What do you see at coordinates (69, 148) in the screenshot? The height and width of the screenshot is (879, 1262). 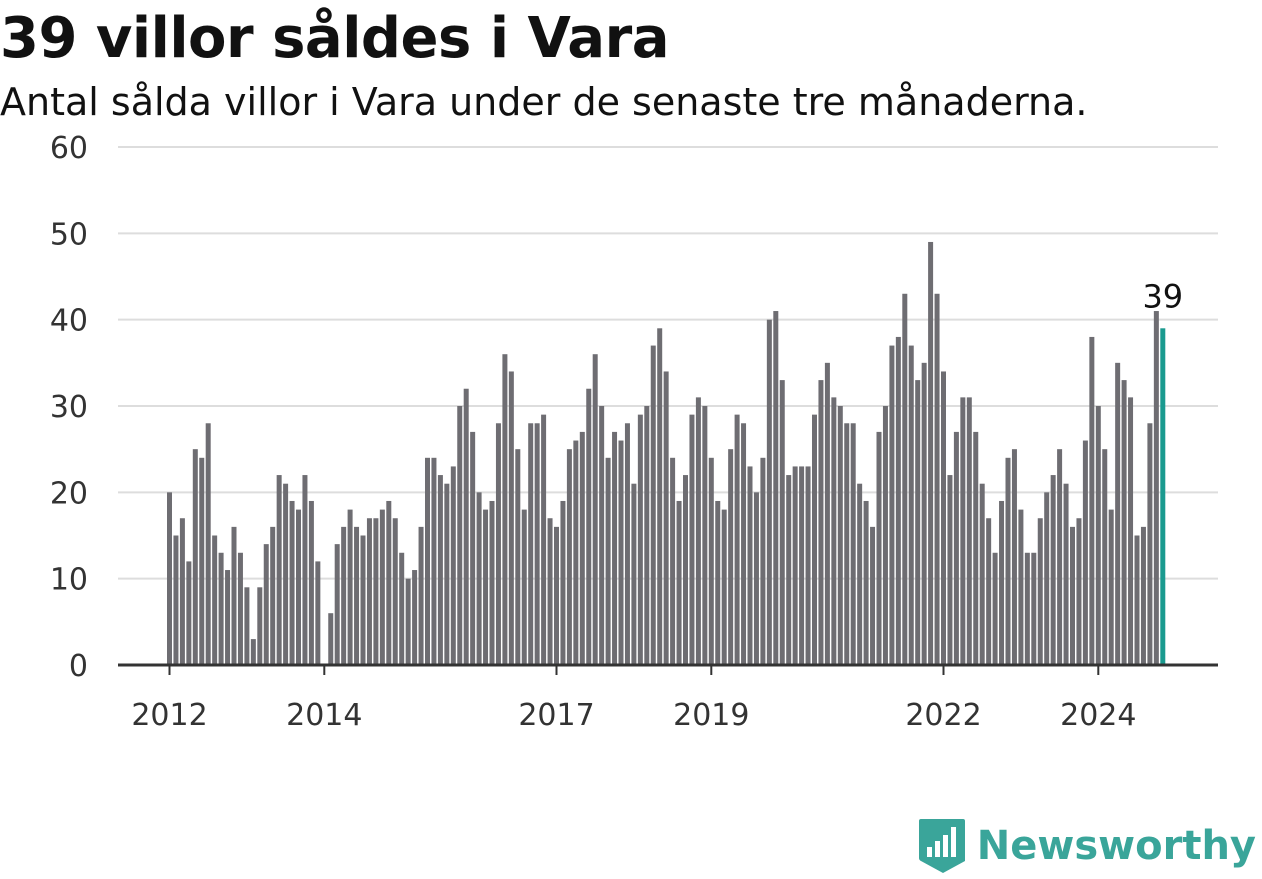 I see `y-tick-label: 60` at bounding box center [69, 148].